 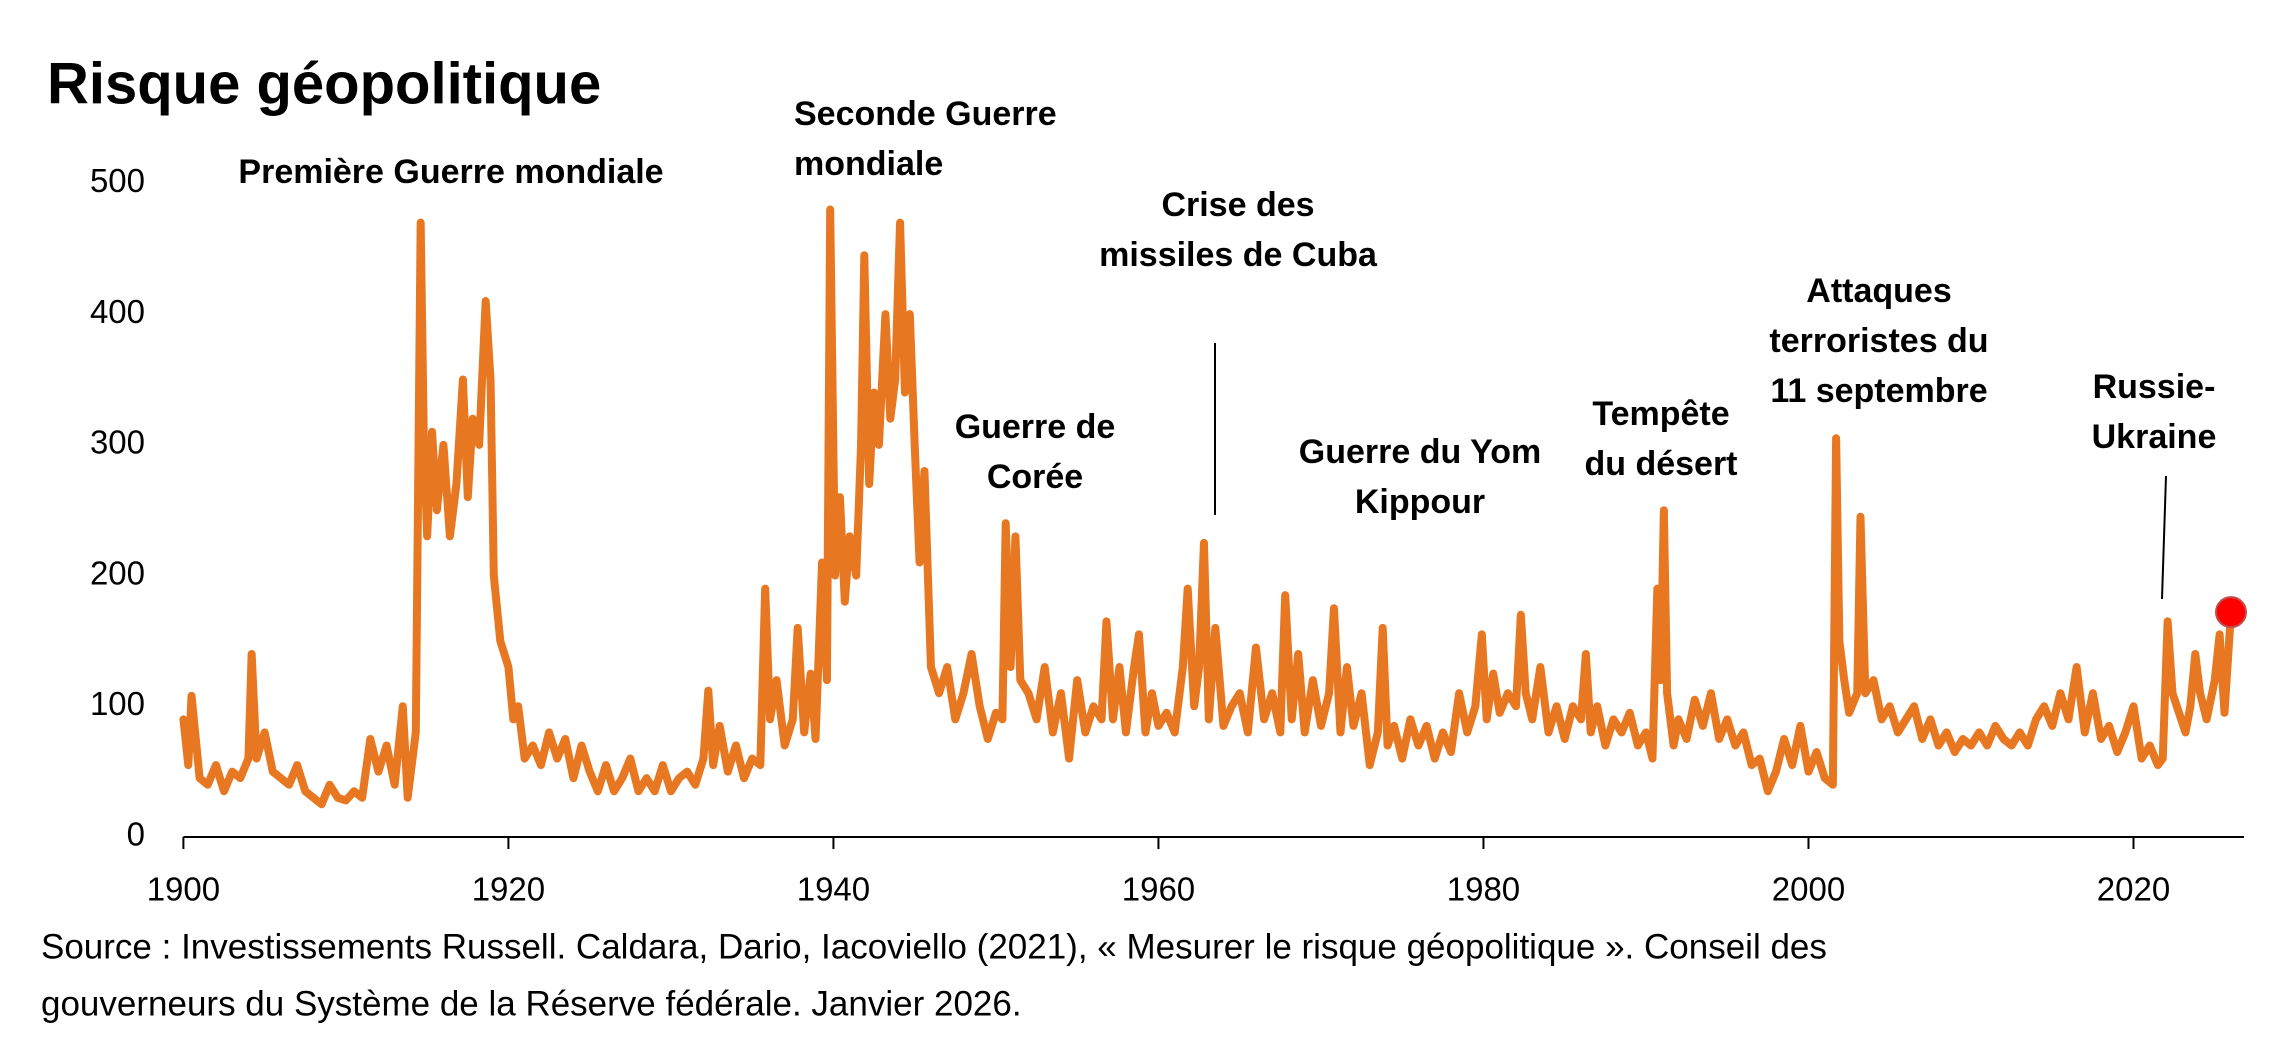 I want to click on x-tick-label: 1980, so click(x=1483, y=889).